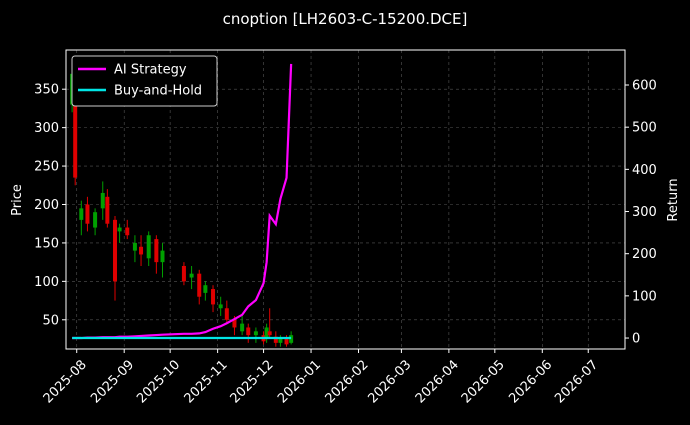  I want to click on y2-tick-label: 400, so click(644, 170).